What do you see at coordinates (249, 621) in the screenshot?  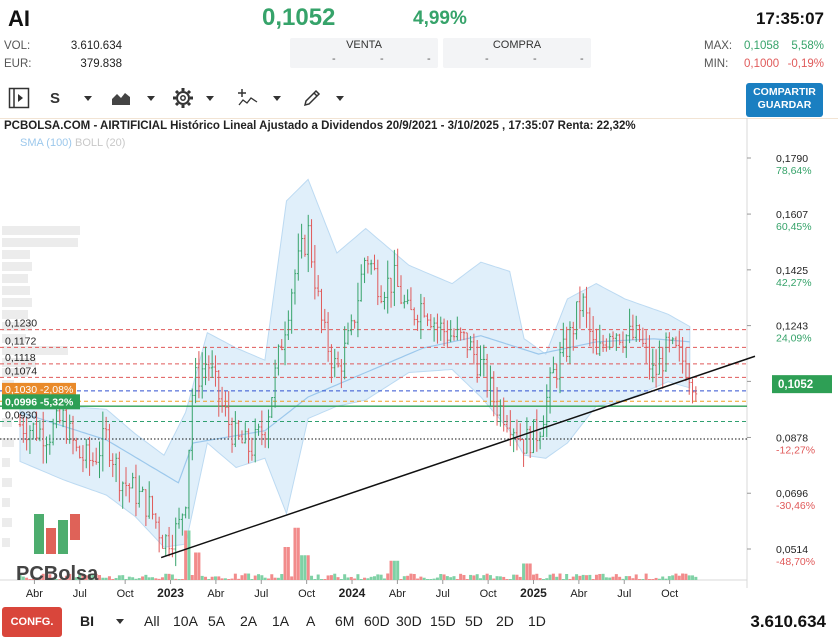 I see `range-2a: 2A` at bounding box center [249, 621].